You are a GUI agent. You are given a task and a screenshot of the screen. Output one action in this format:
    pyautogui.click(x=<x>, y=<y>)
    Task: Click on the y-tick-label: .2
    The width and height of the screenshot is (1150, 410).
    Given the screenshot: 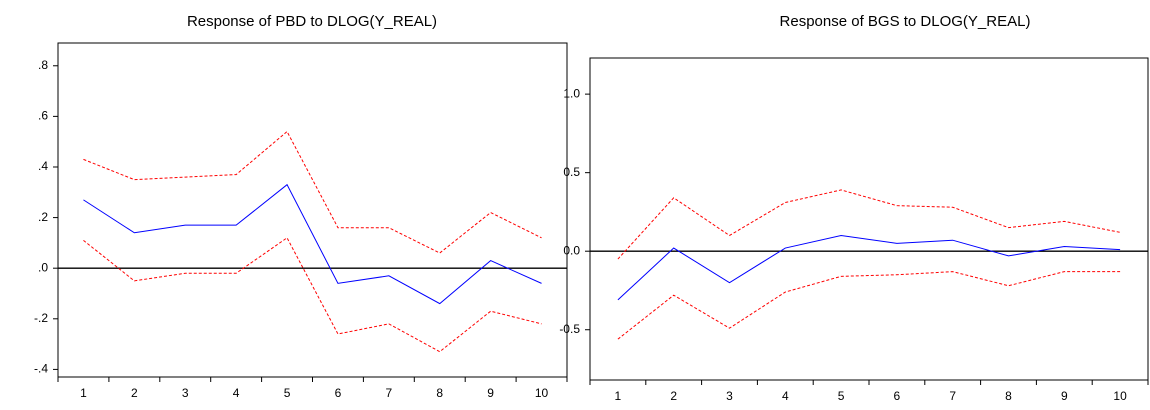 What is the action you would take?
    pyautogui.click(x=43, y=217)
    